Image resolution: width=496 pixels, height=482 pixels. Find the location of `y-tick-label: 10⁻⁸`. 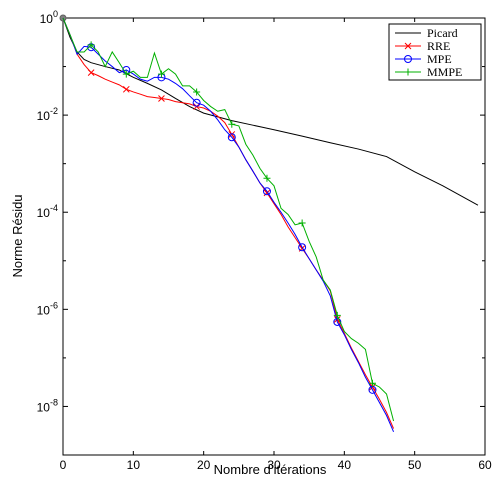

y-tick-label: 10⁻⁸ is located at coordinates (47, 405).